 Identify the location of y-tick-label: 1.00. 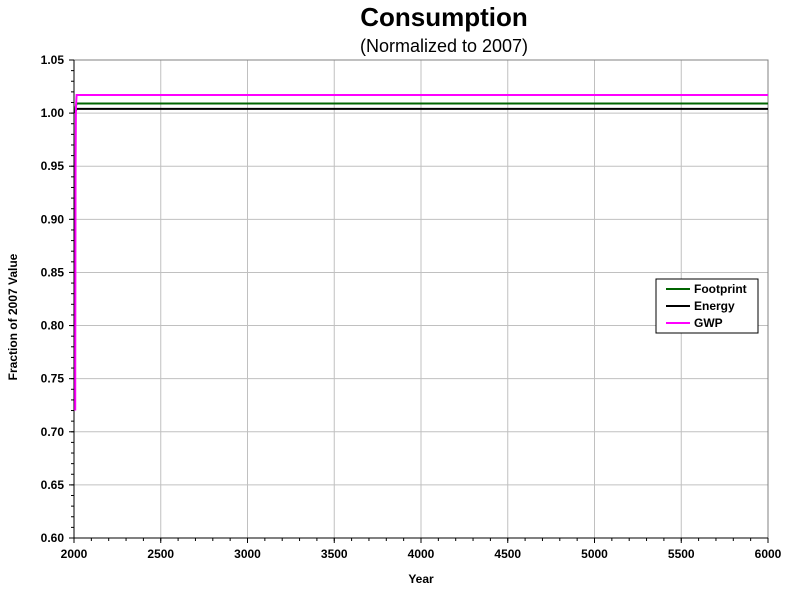
(53, 113).